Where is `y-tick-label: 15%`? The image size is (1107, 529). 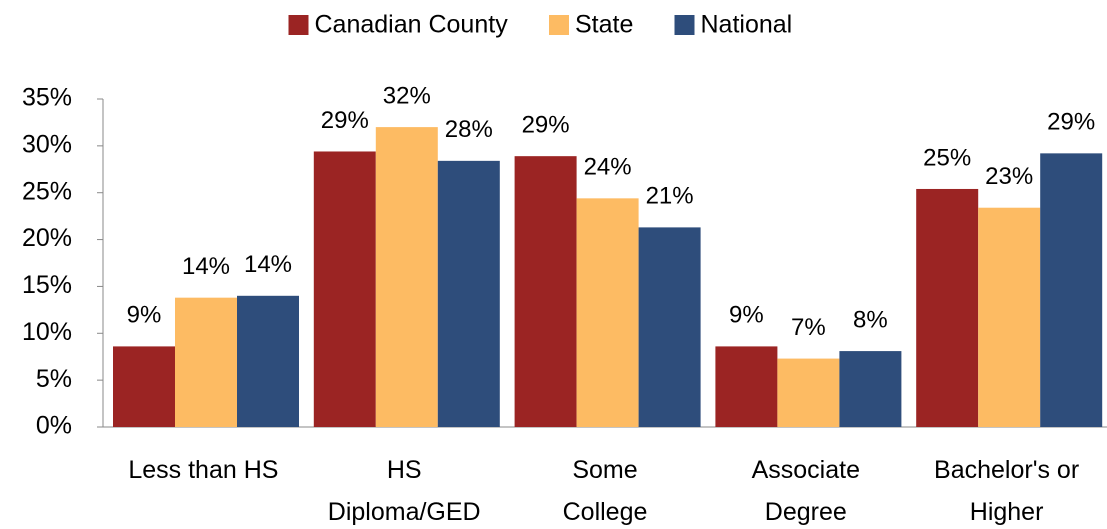
y-tick-label: 15% is located at coordinates (47, 285).